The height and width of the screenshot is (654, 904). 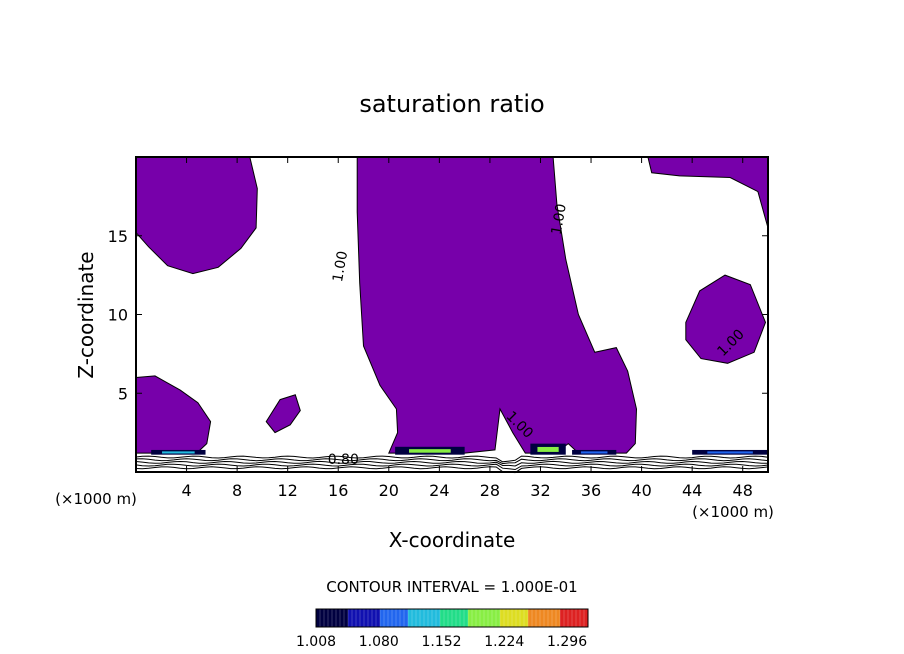 What do you see at coordinates (490, 490) in the screenshot?
I see `x-tick-label: 28` at bounding box center [490, 490].